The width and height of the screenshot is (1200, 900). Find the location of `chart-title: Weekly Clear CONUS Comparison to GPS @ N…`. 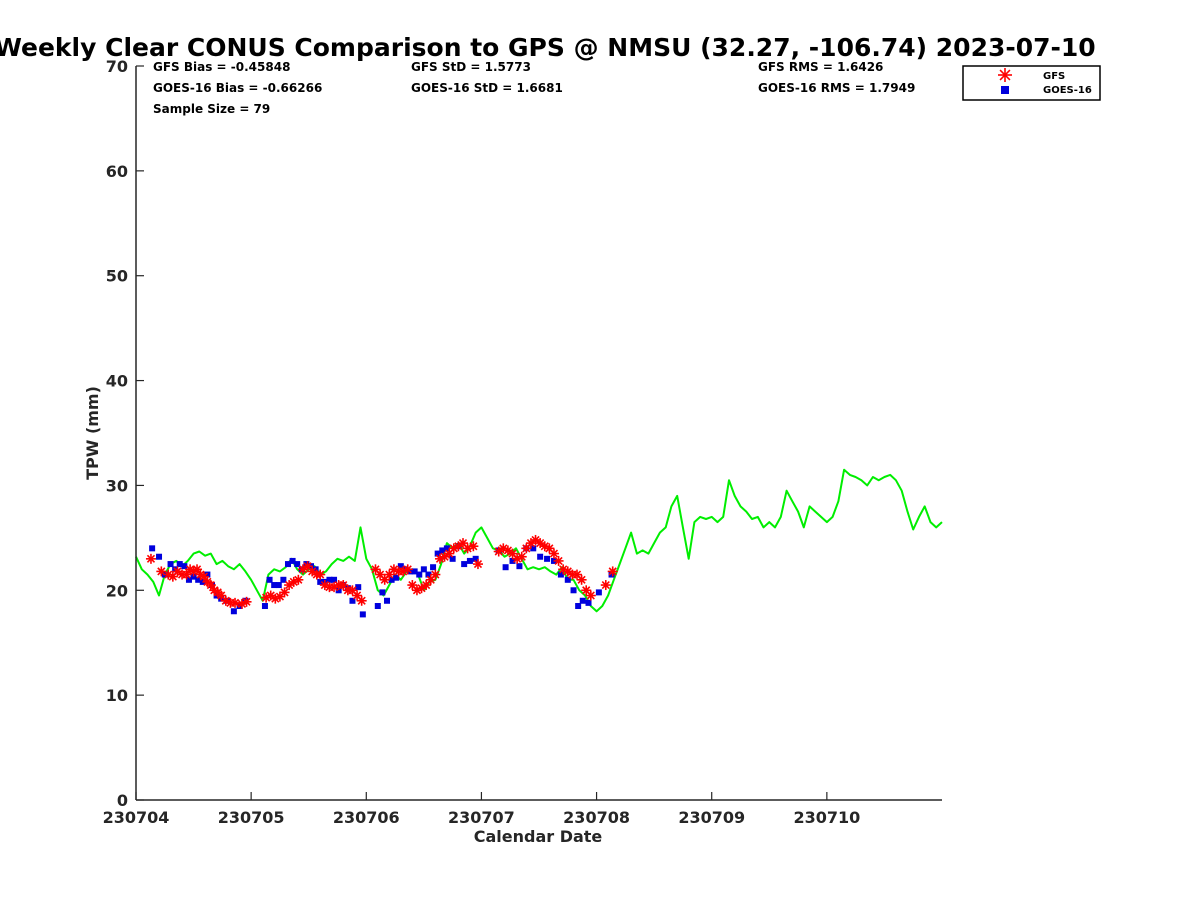

chart-title: Weekly Clear CONUS Comparison to GPS @ N… is located at coordinates (548, 47).